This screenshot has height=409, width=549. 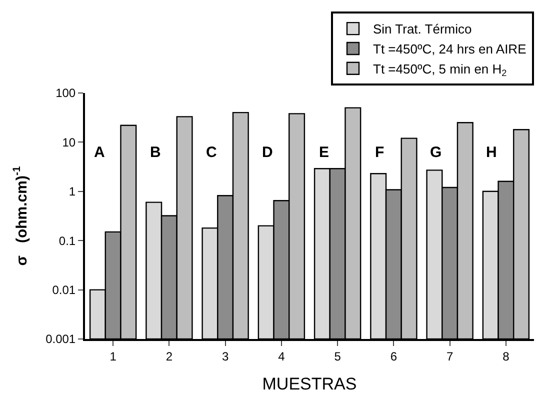 I want to click on y-tick-label: 1, so click(x=72, y=191).